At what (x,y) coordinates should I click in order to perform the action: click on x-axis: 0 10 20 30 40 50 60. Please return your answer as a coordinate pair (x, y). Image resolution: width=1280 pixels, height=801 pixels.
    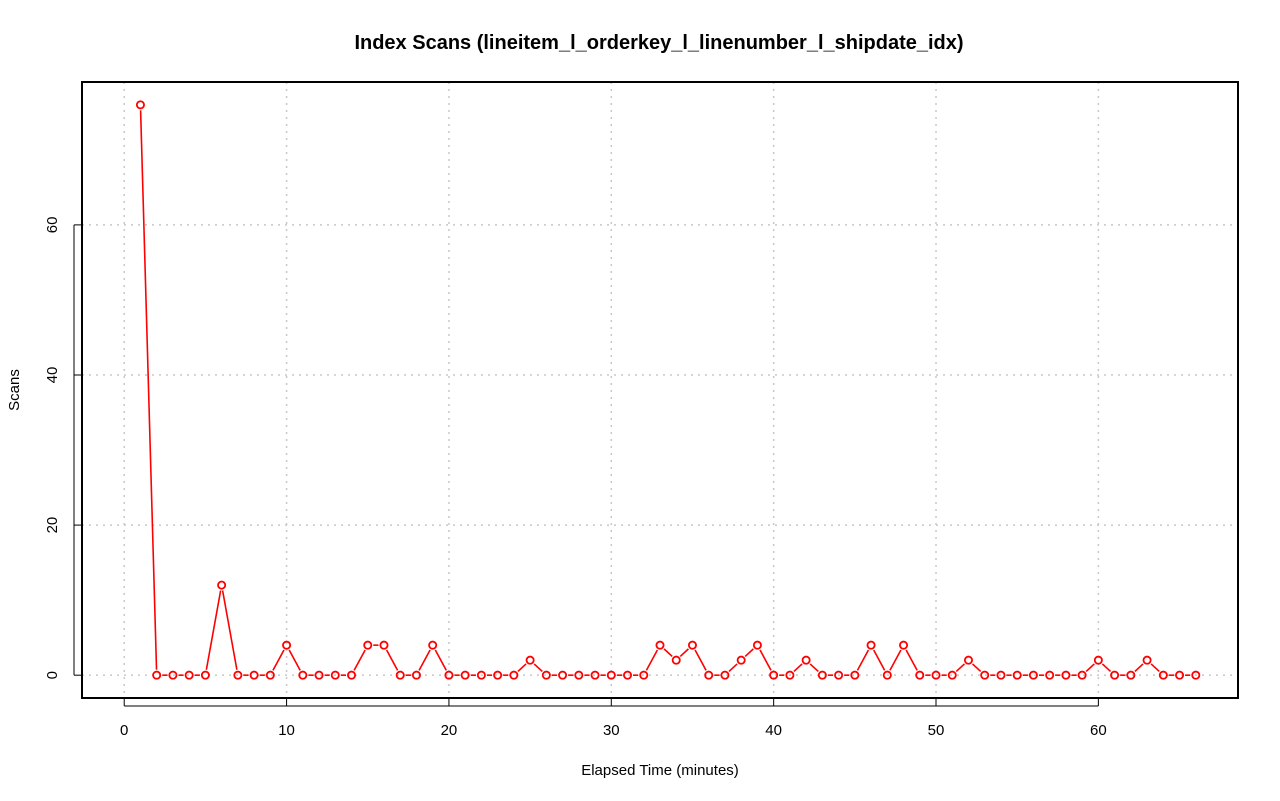
    Looking at the image, I should click on (613, 718).